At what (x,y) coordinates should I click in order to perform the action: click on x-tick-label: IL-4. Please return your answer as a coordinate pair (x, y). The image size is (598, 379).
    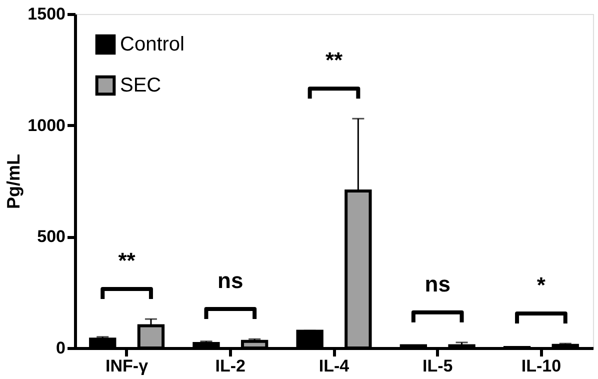
    Looking at the image, I should click on (334, 366).